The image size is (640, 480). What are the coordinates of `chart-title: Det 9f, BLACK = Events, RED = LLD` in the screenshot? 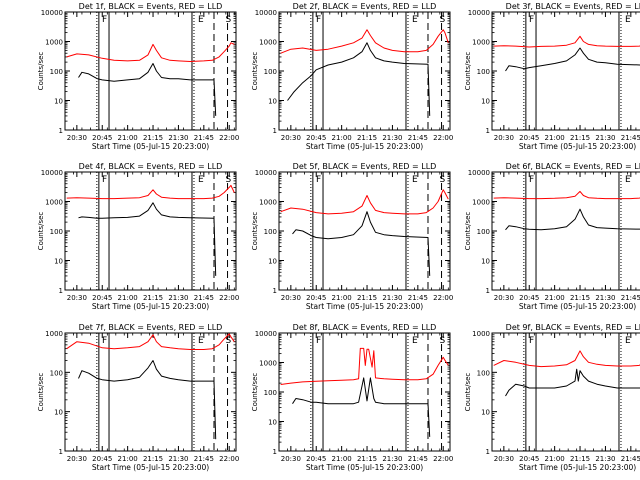 It's located at (573, 327).